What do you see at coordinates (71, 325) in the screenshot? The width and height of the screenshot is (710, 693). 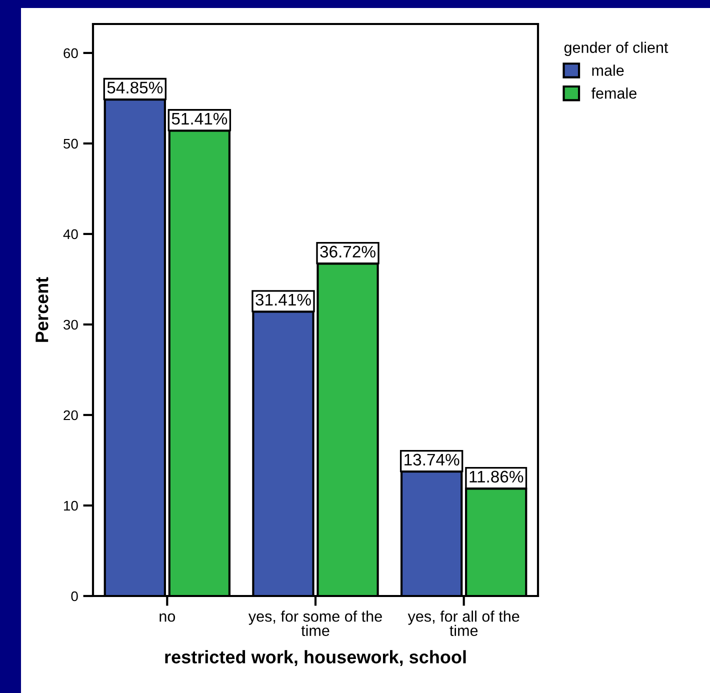 I see `y-tick-label: 30` at bounding box center [71, 325].